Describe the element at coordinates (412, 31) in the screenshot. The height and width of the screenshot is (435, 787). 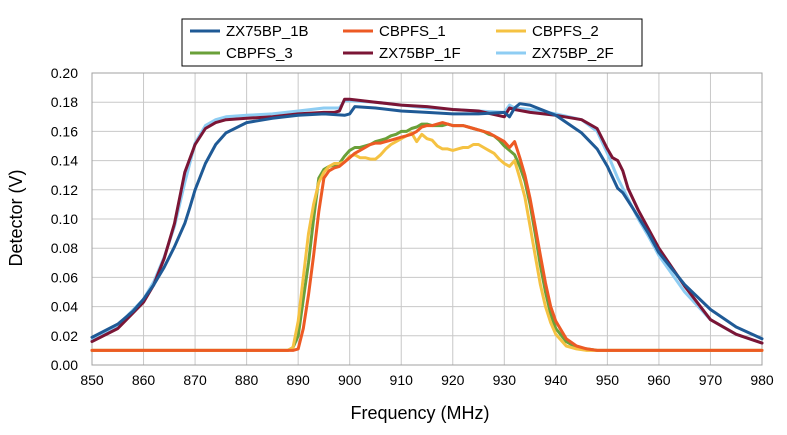
I see `legend-label: CBPFS_1` at that location.